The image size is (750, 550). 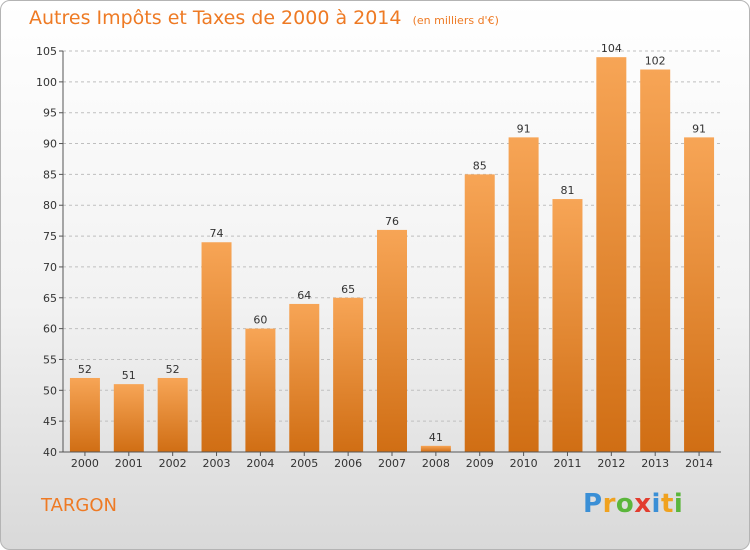 I want to click on y-tick-label: 105, so click(x=46, y=51).